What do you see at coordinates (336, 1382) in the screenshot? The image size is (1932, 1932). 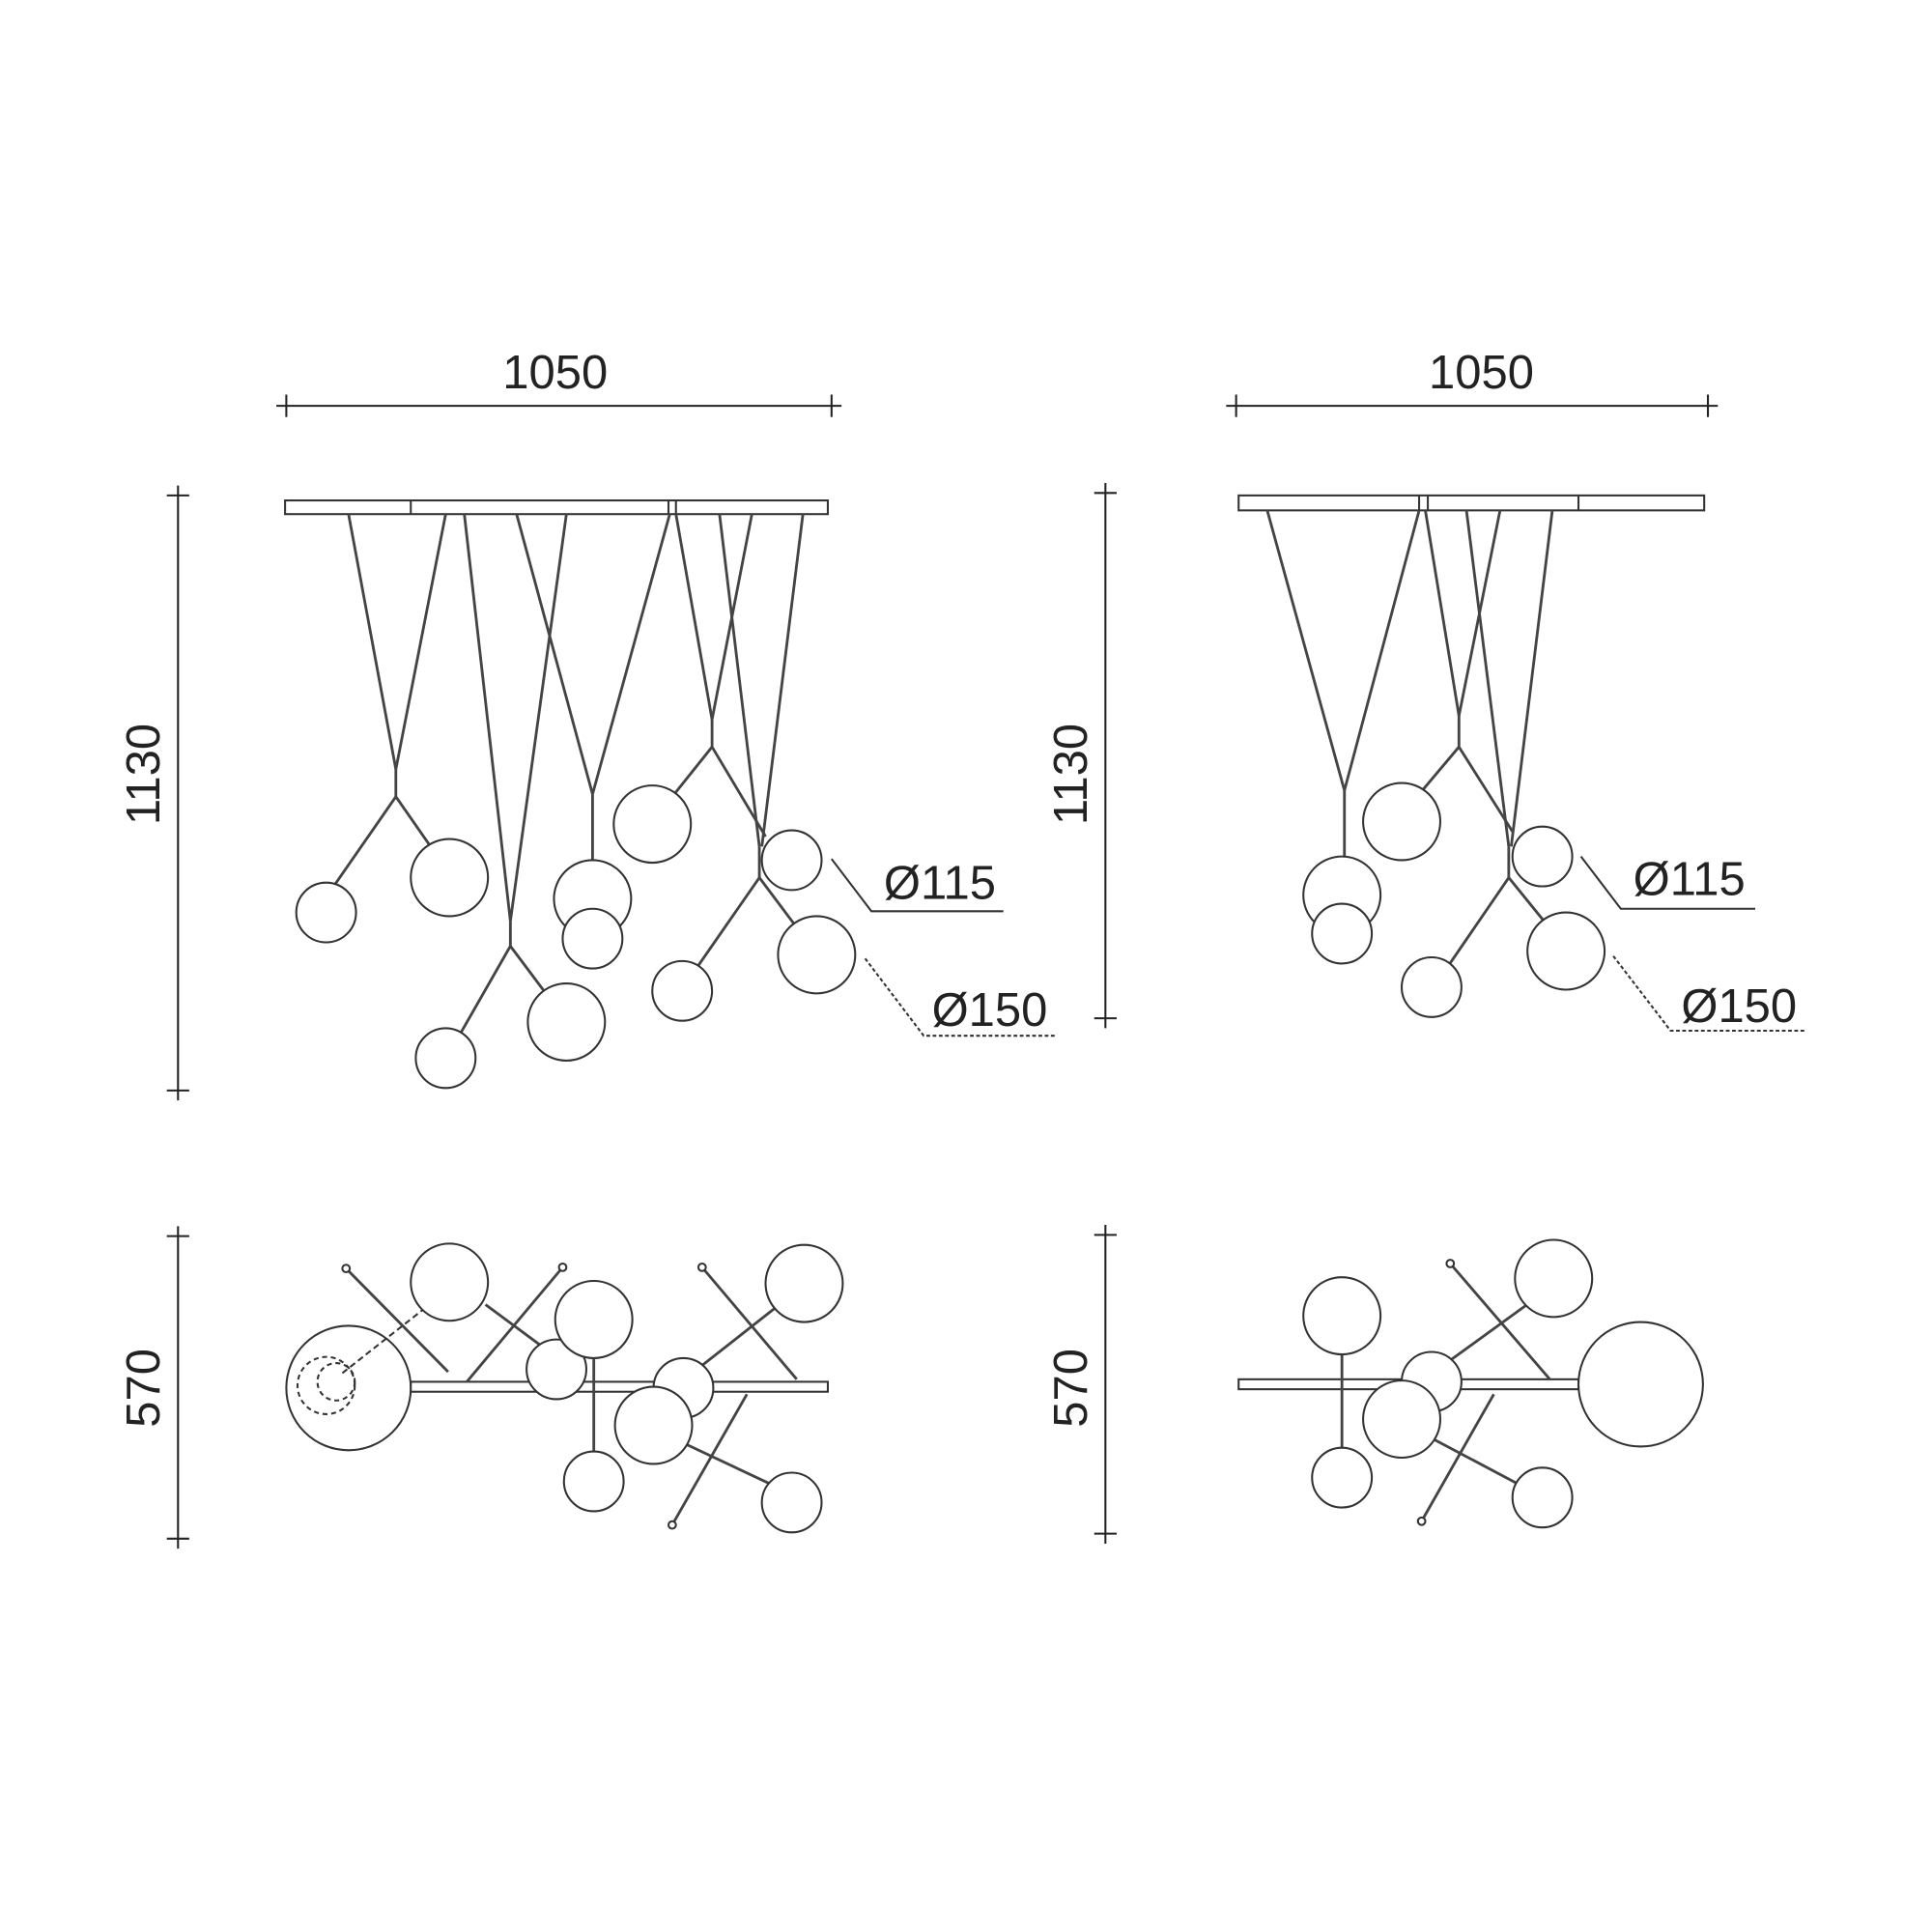 I see `hidden-canopy-inner` at bounding box center [336, 1382].